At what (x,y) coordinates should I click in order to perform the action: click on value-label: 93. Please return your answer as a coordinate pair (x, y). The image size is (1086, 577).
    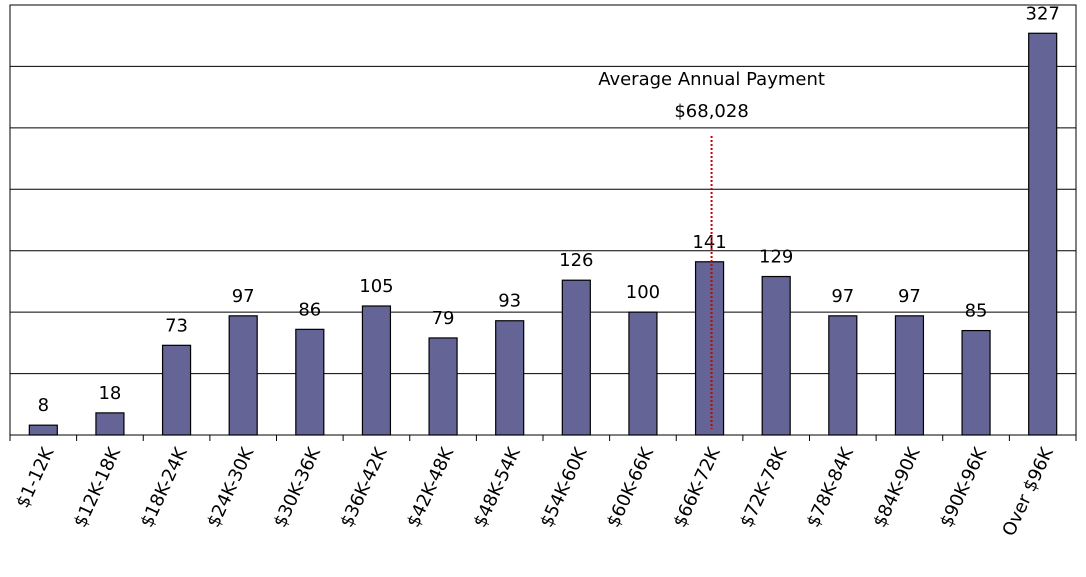
    Looking at the image, I should click on (509, 301).